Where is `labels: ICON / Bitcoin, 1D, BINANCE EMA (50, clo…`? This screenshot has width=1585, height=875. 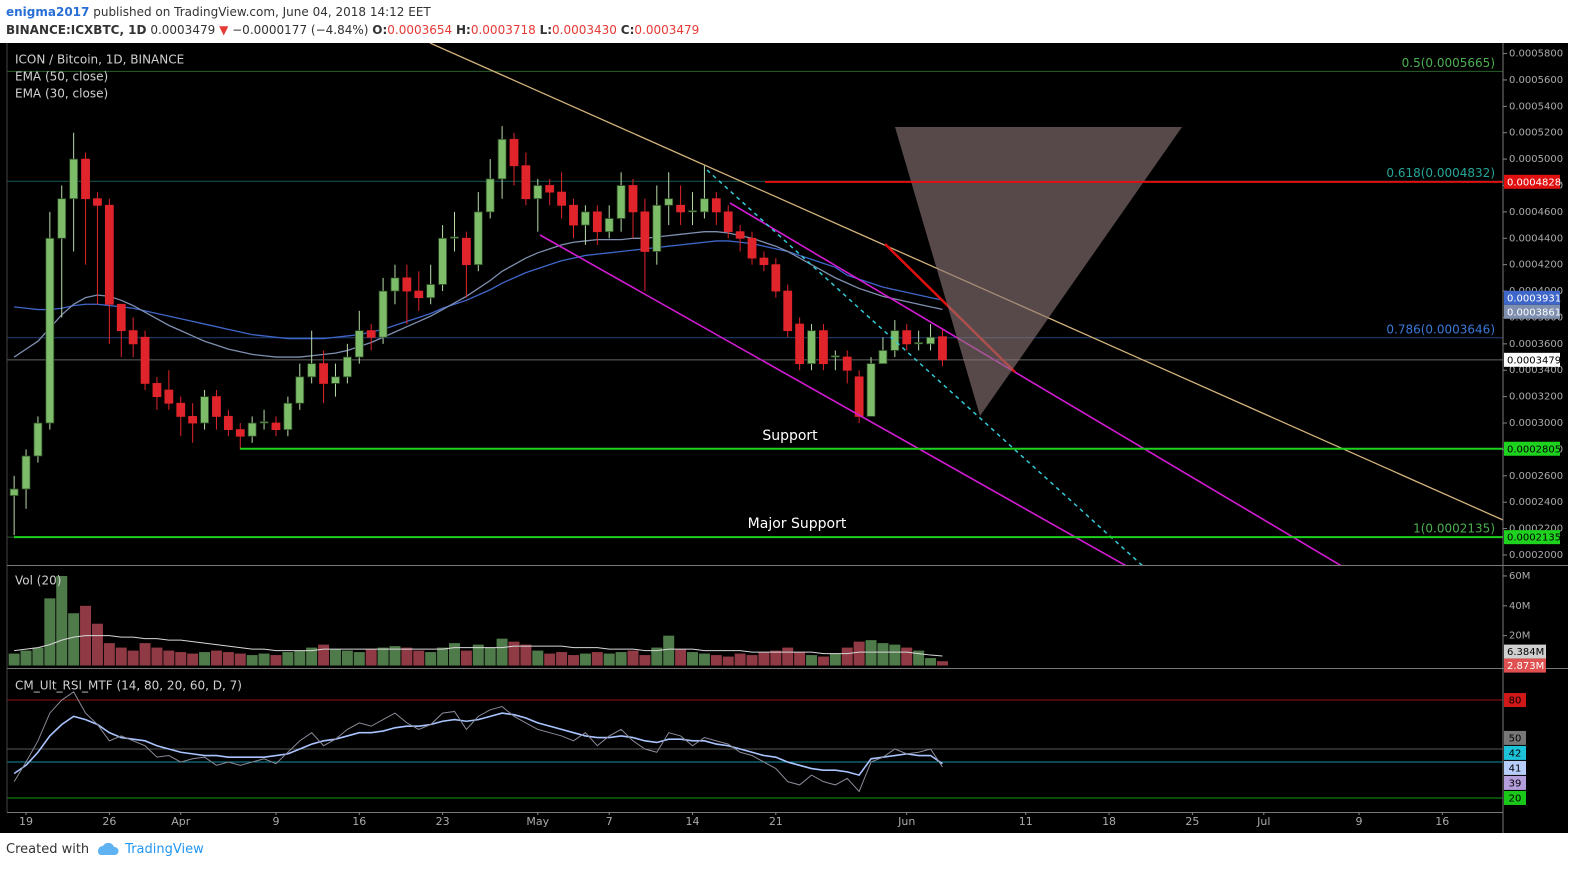 labels: ICON / Bitcoin, 1D, BINANCE EMA (50, clo… is located at coordinates (128, 373).